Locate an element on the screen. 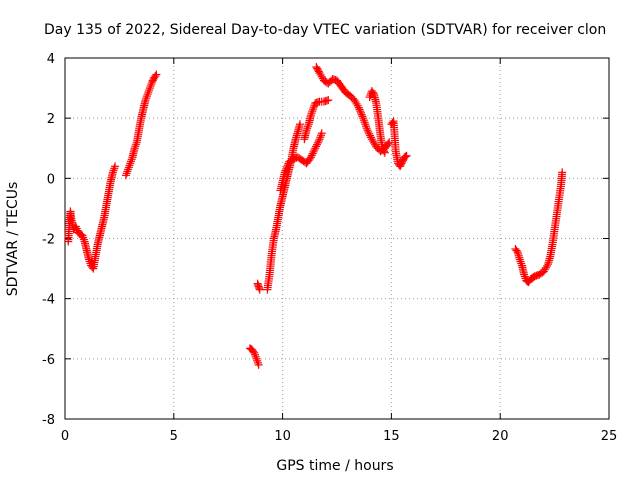 This screenshot has width=640, height=480. y-axis-label: SDTVAR / TECUs is located at coordinates (13, 239).